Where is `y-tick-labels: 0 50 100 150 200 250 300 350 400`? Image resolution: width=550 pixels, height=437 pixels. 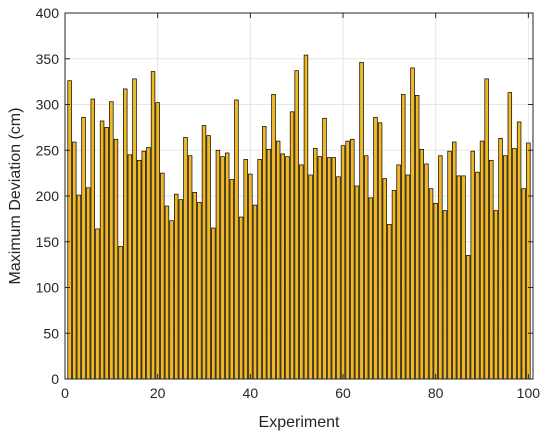
y-tick-labels: 0 50 100 150 200 250 300 350 400 is located at coordinates (48, 196).